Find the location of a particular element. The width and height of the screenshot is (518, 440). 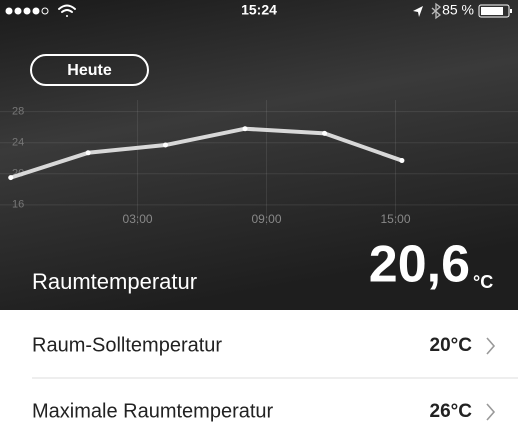

today-button is located at coordinates (89, 70).